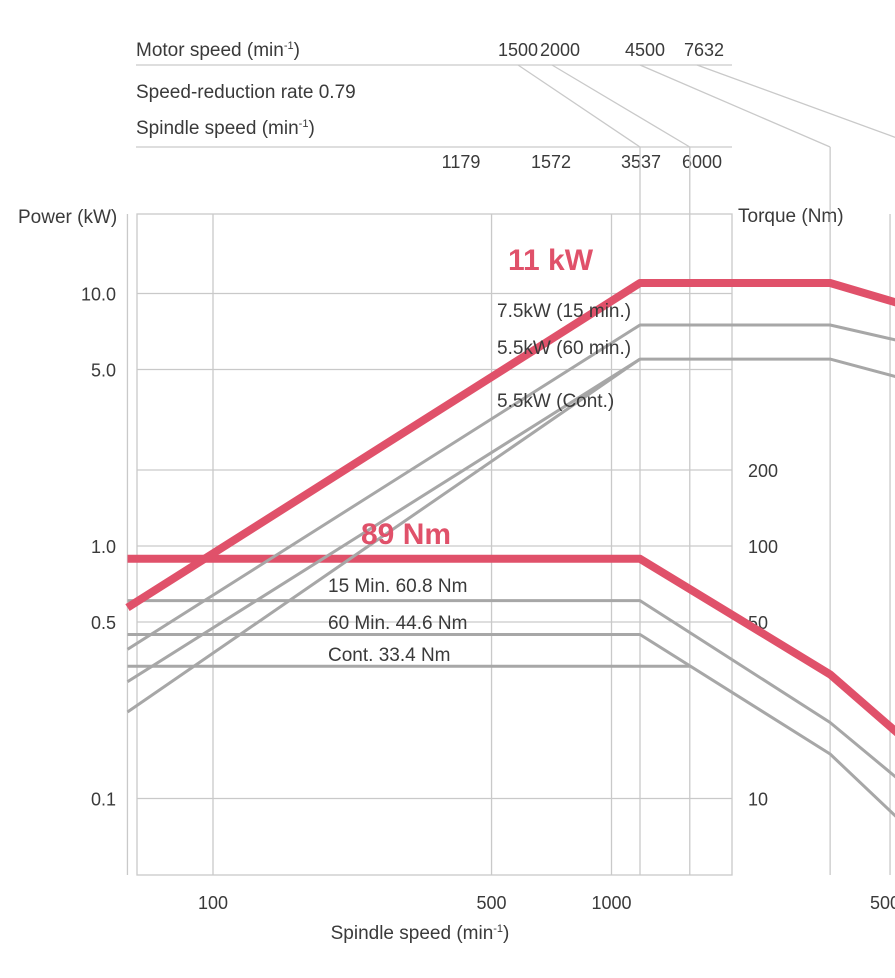 This screenshot has width=895, height=978. Describe the element at coordinates (564, 348) in the screenshot. I see `power-60min-label: 5.5kW (60 min.)` at that location.